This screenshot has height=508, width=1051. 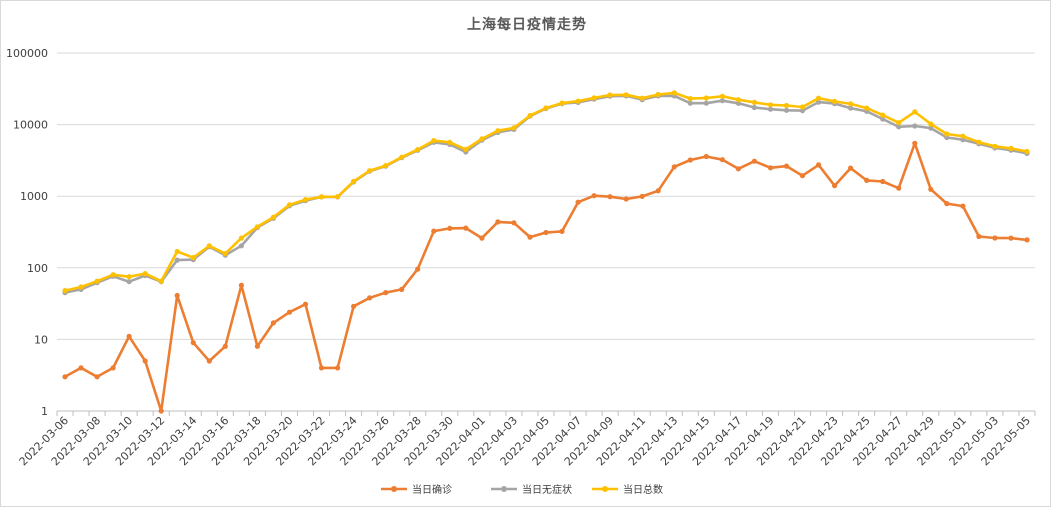 I want to click on legend-item: 当日无症状, so click(x=531, y=489).